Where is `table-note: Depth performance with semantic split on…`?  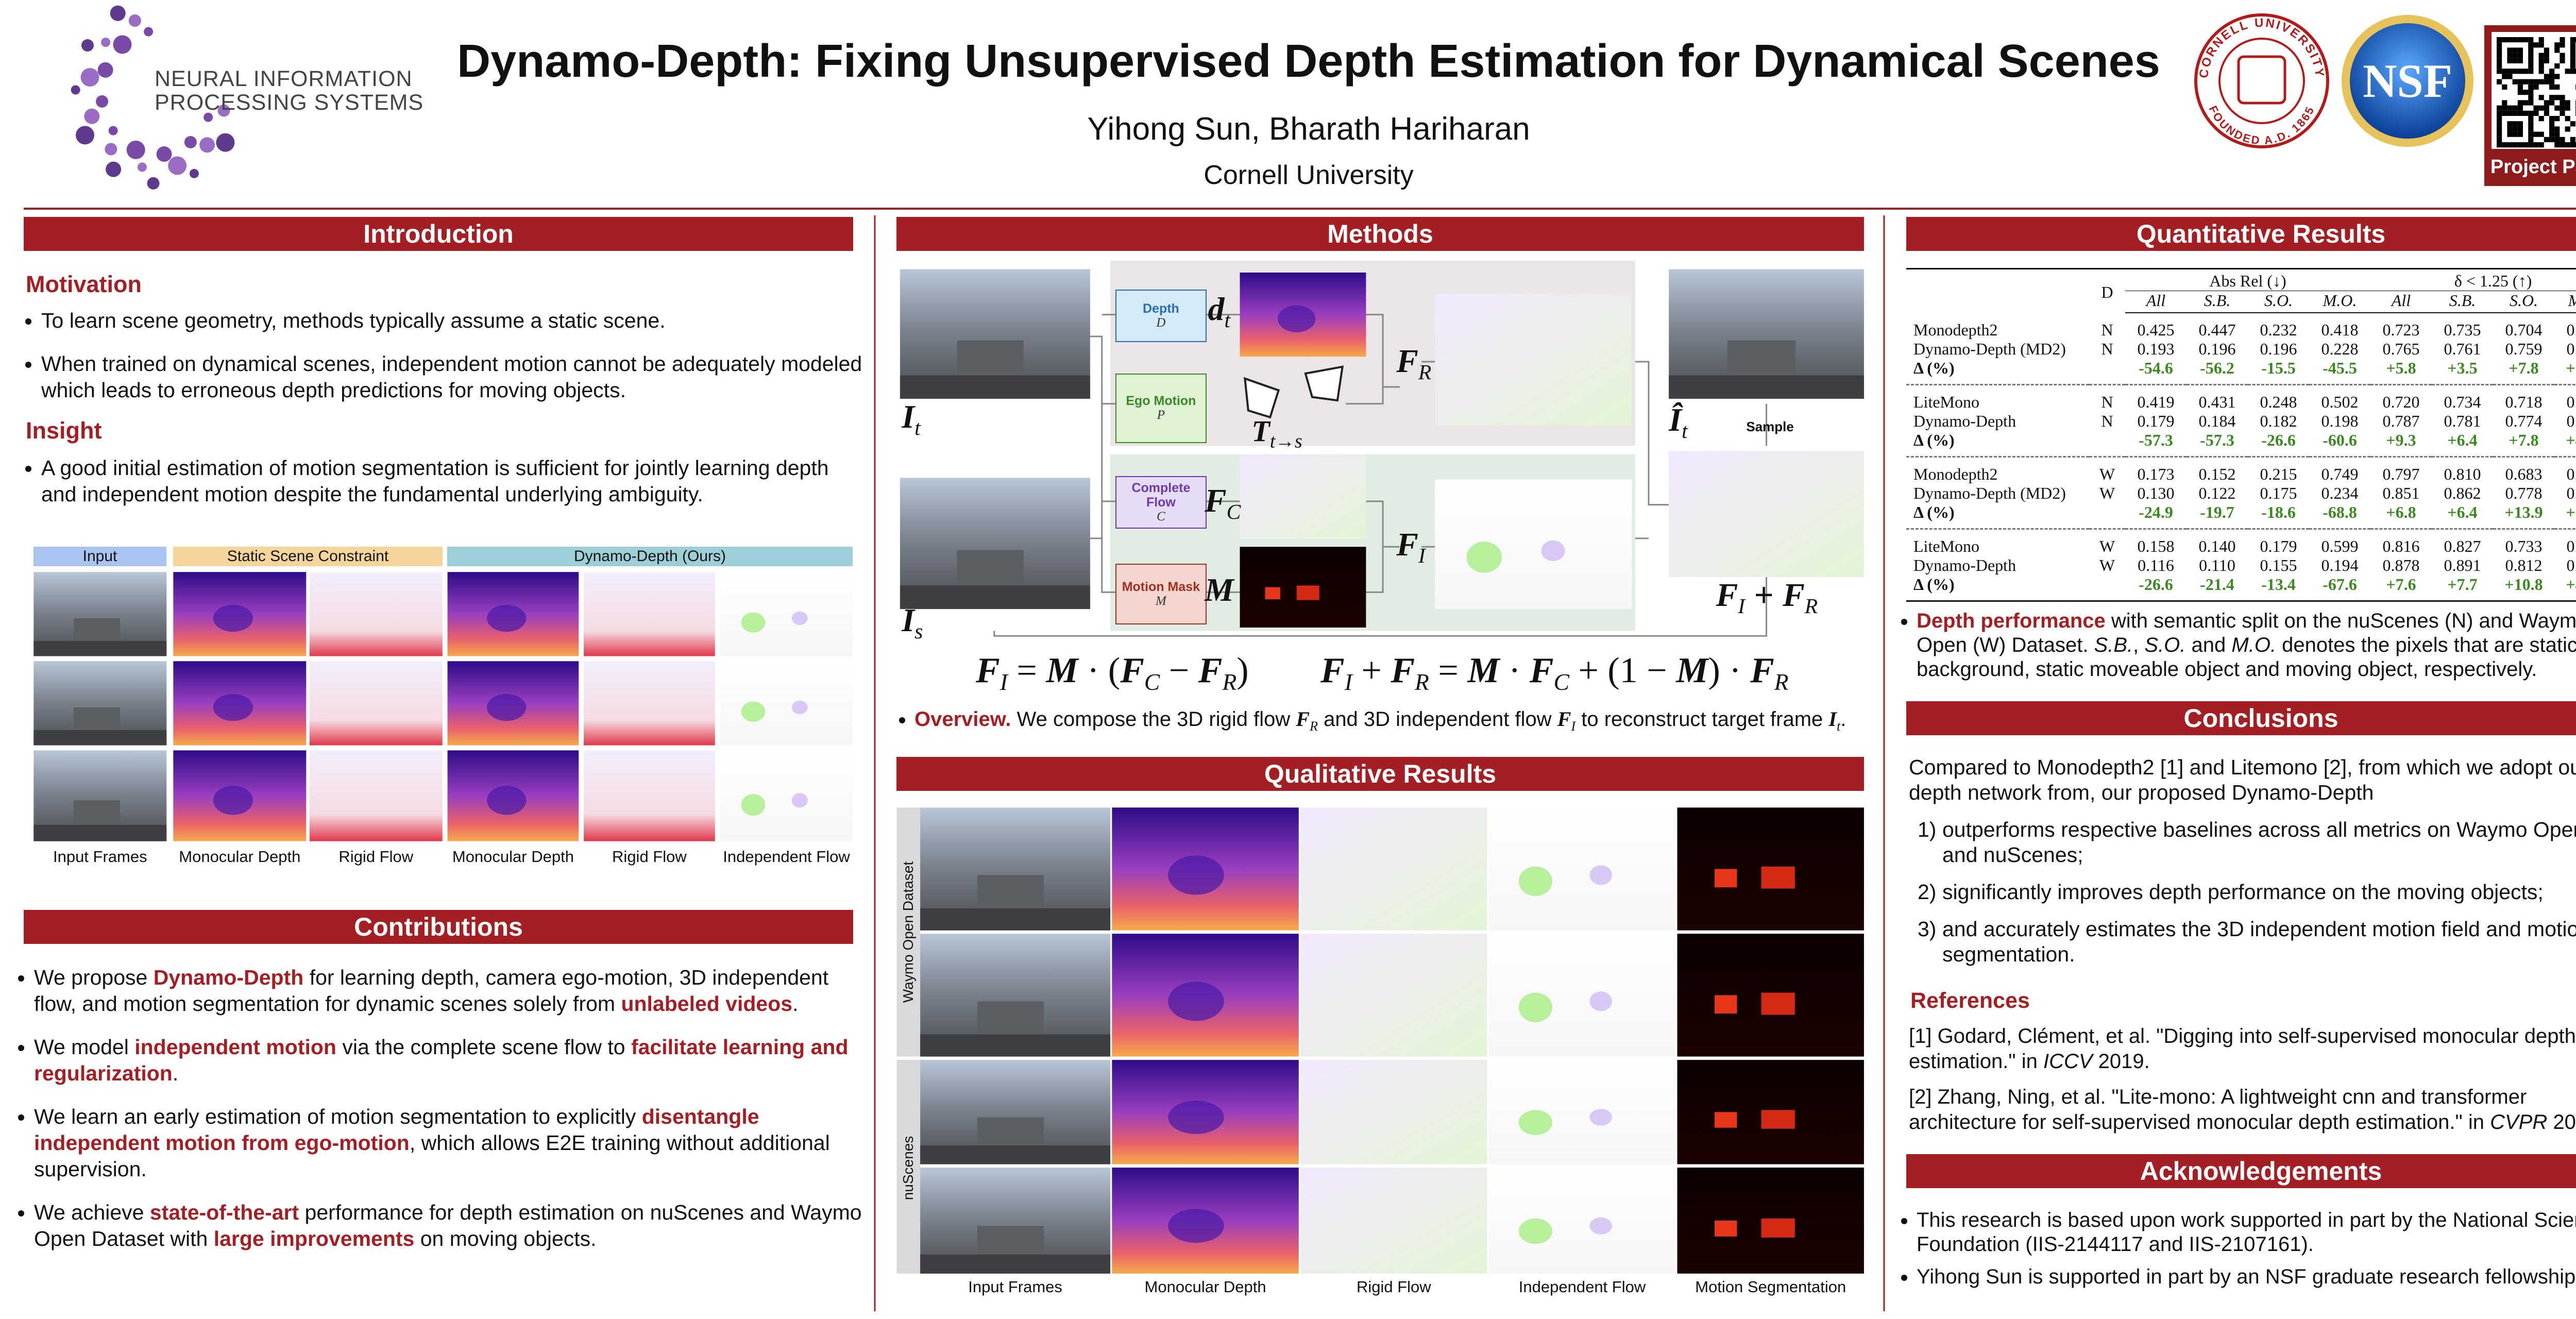 table-note: Depth performance with semantic split on… is located at coordinates (2238, 649).